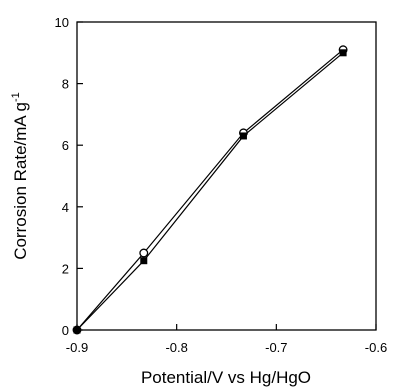  What do you see at coordinates (65, 330) in the screenshot?
I see `y-tick-label: 0` at bounding box center [65, 330].